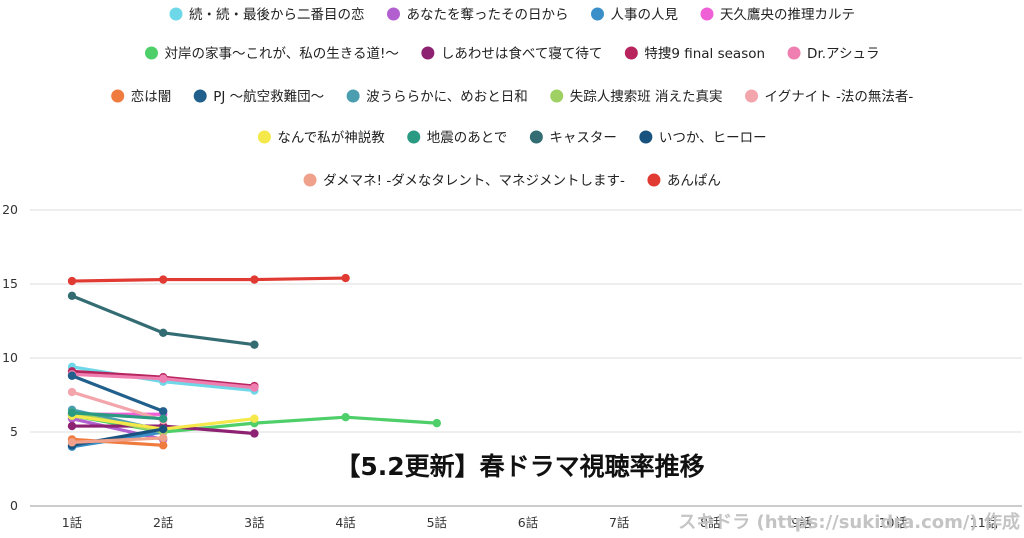 This screenshot has height=538, width=1024. Describe the element at coordinates (583, 138) in the screenshot. I see `legend-label: キャスター` at that location.